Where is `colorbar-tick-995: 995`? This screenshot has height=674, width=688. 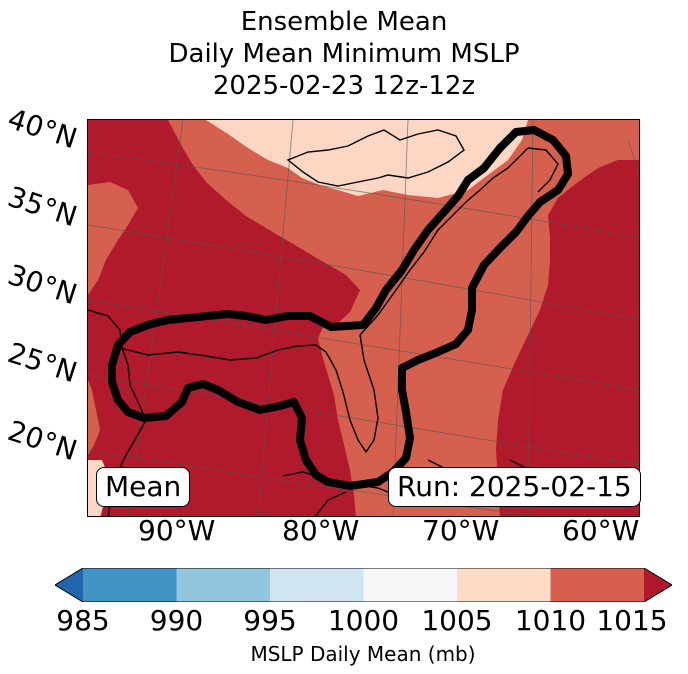 colorbar-tick-995: 995 is located at coordinates (270, 620).